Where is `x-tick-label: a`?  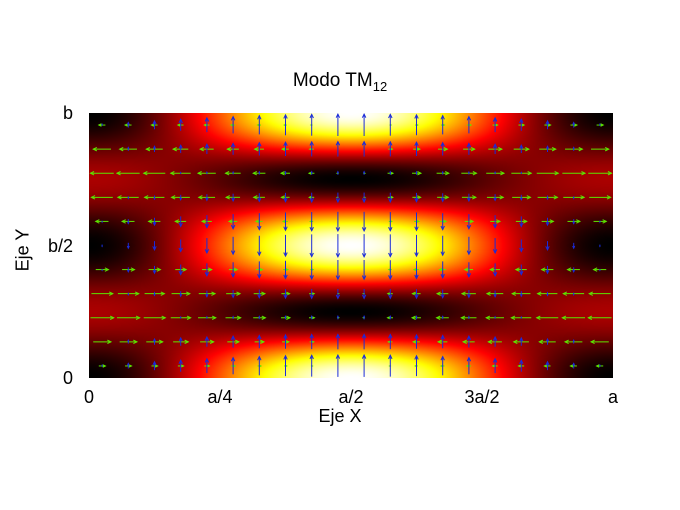 x-tick-label: a is located at coordinates (613, 397).